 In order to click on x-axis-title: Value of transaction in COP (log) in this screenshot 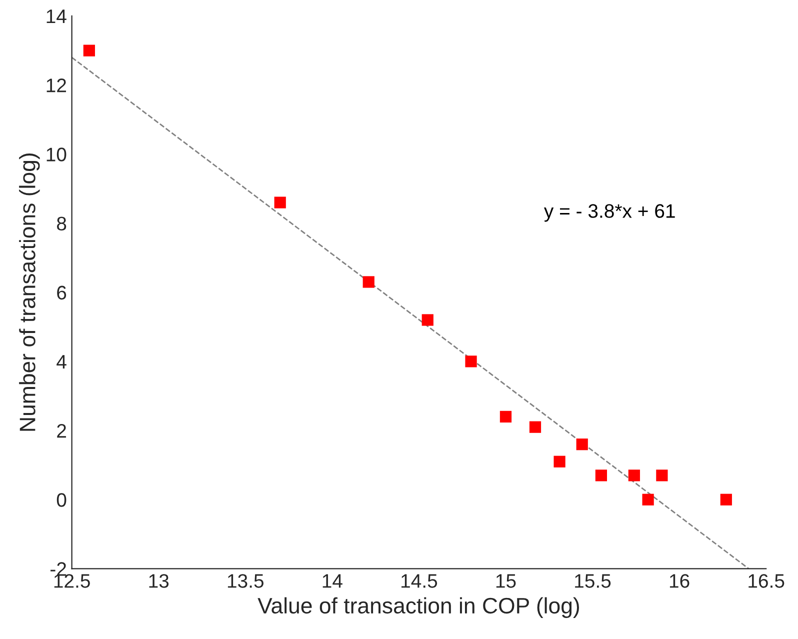, I will do `click(418, 607)`.